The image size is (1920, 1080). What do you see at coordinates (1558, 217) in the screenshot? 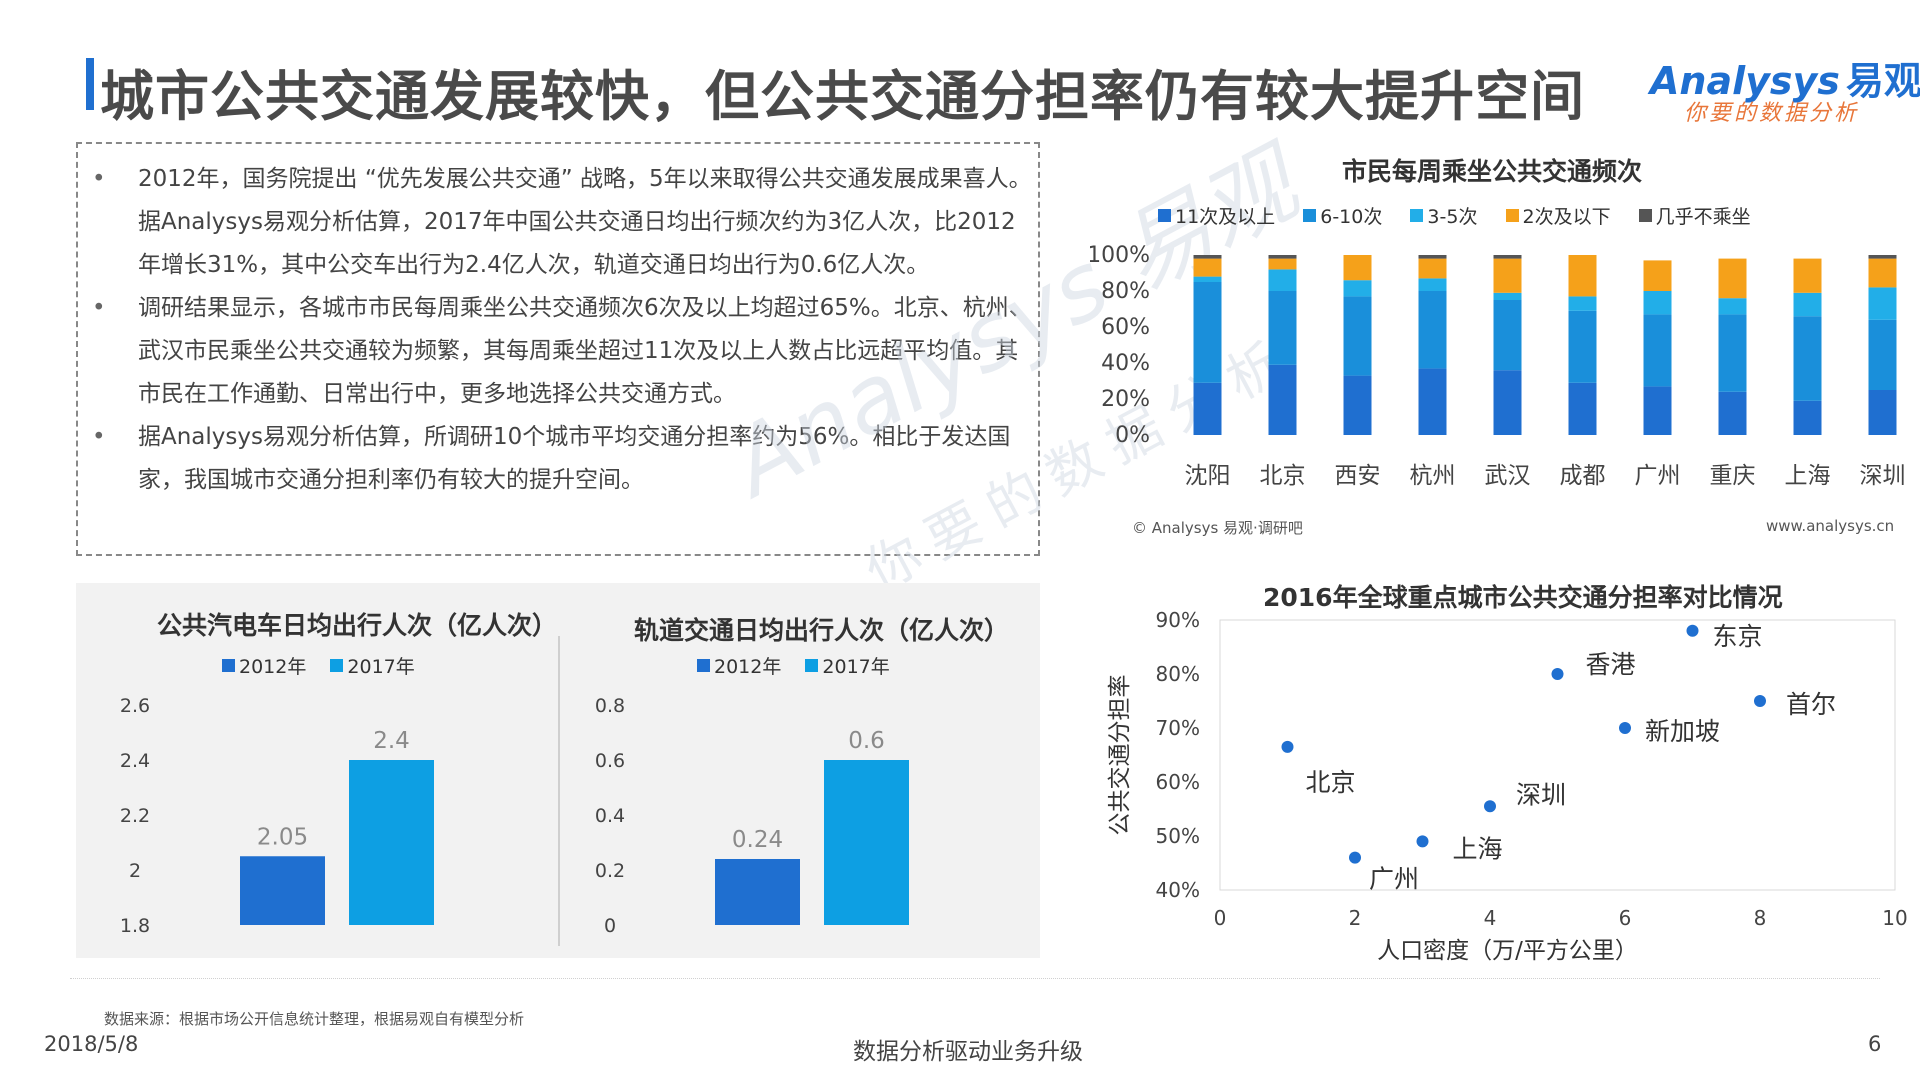
I see `legend-item: 2次及以下` at bounding box center [1558, 217].